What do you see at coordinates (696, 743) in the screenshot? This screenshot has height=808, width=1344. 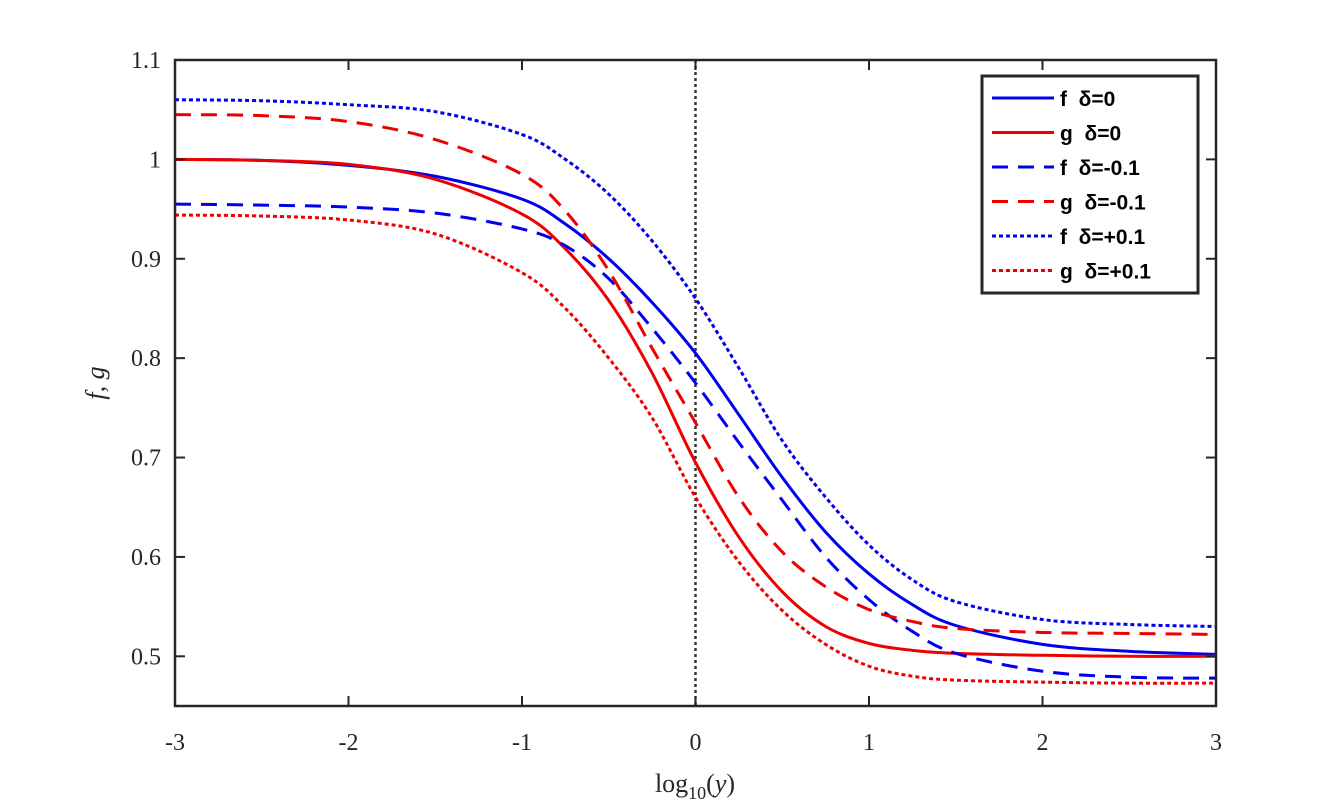 I see `x-tick-label: 0` at bounding box center [696, 743].